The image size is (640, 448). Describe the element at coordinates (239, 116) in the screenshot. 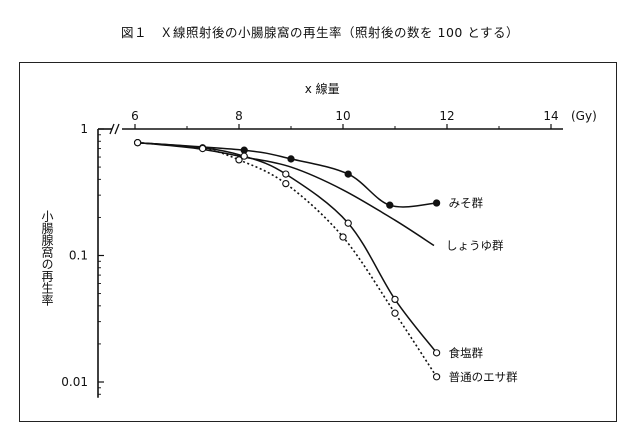

I see `x-tick-label: 8` at that location.